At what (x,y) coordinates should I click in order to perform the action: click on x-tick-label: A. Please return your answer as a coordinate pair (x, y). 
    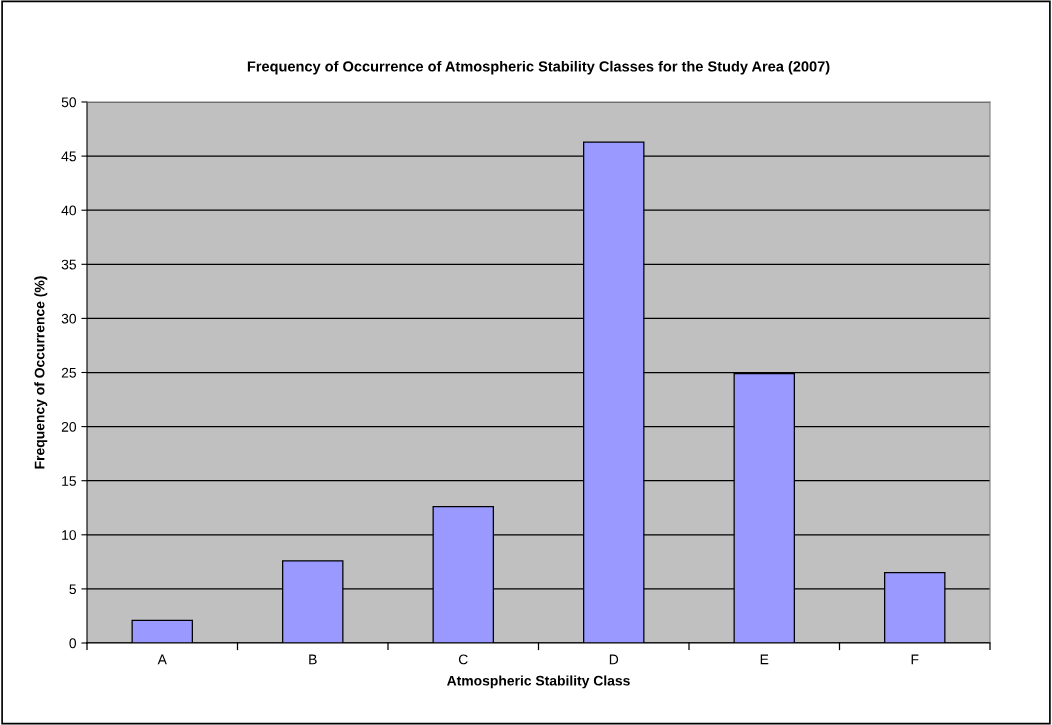
    Looking at the image, I should click on (162, 659).